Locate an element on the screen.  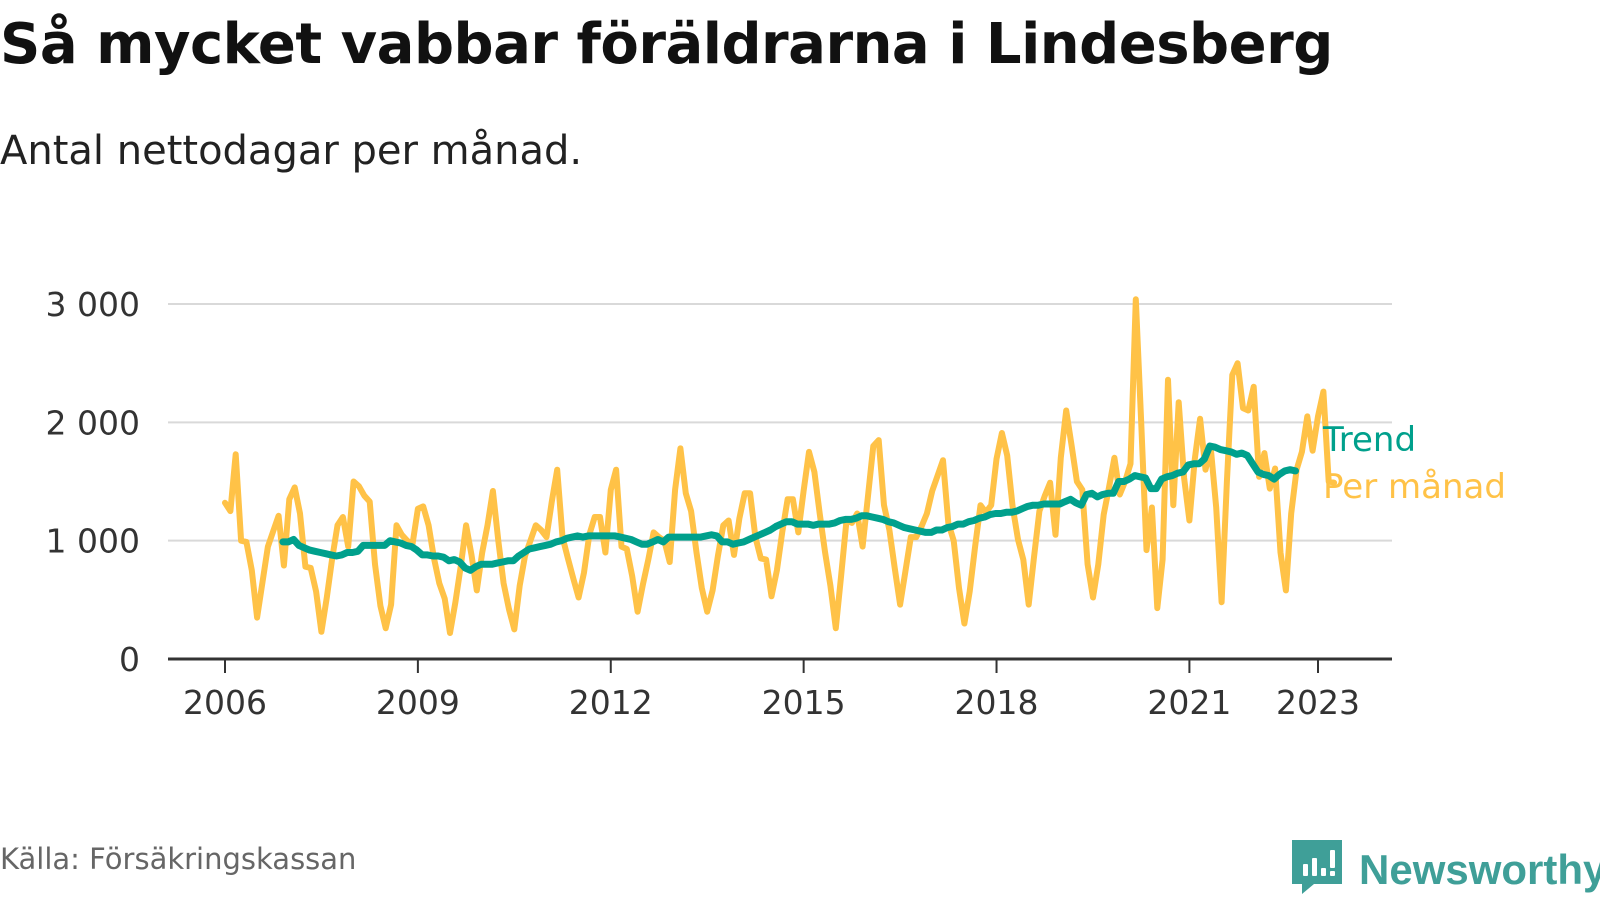
y-axis-tick-labels: 0 1 000 2 000 3 000 is located at coordinates (93, 482).